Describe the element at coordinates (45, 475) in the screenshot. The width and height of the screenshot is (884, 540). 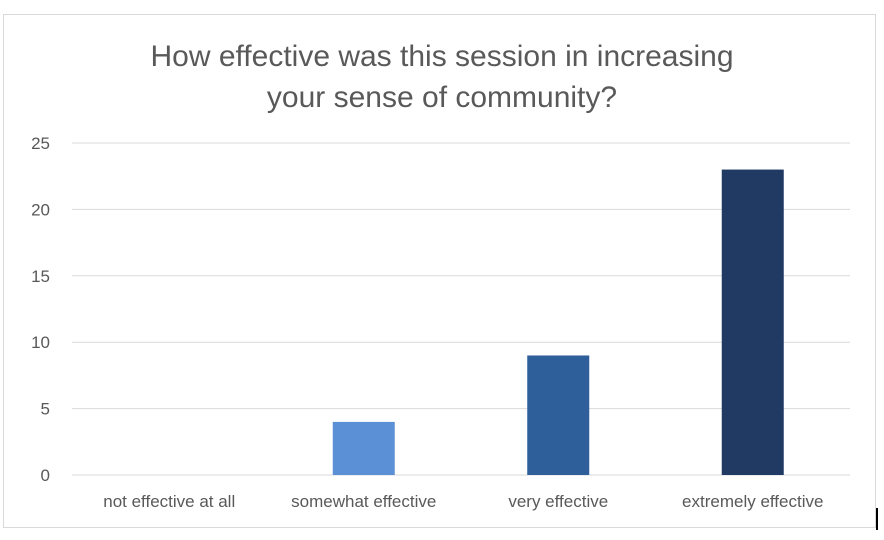
I see `y-tick-label-0: 0` at that location.